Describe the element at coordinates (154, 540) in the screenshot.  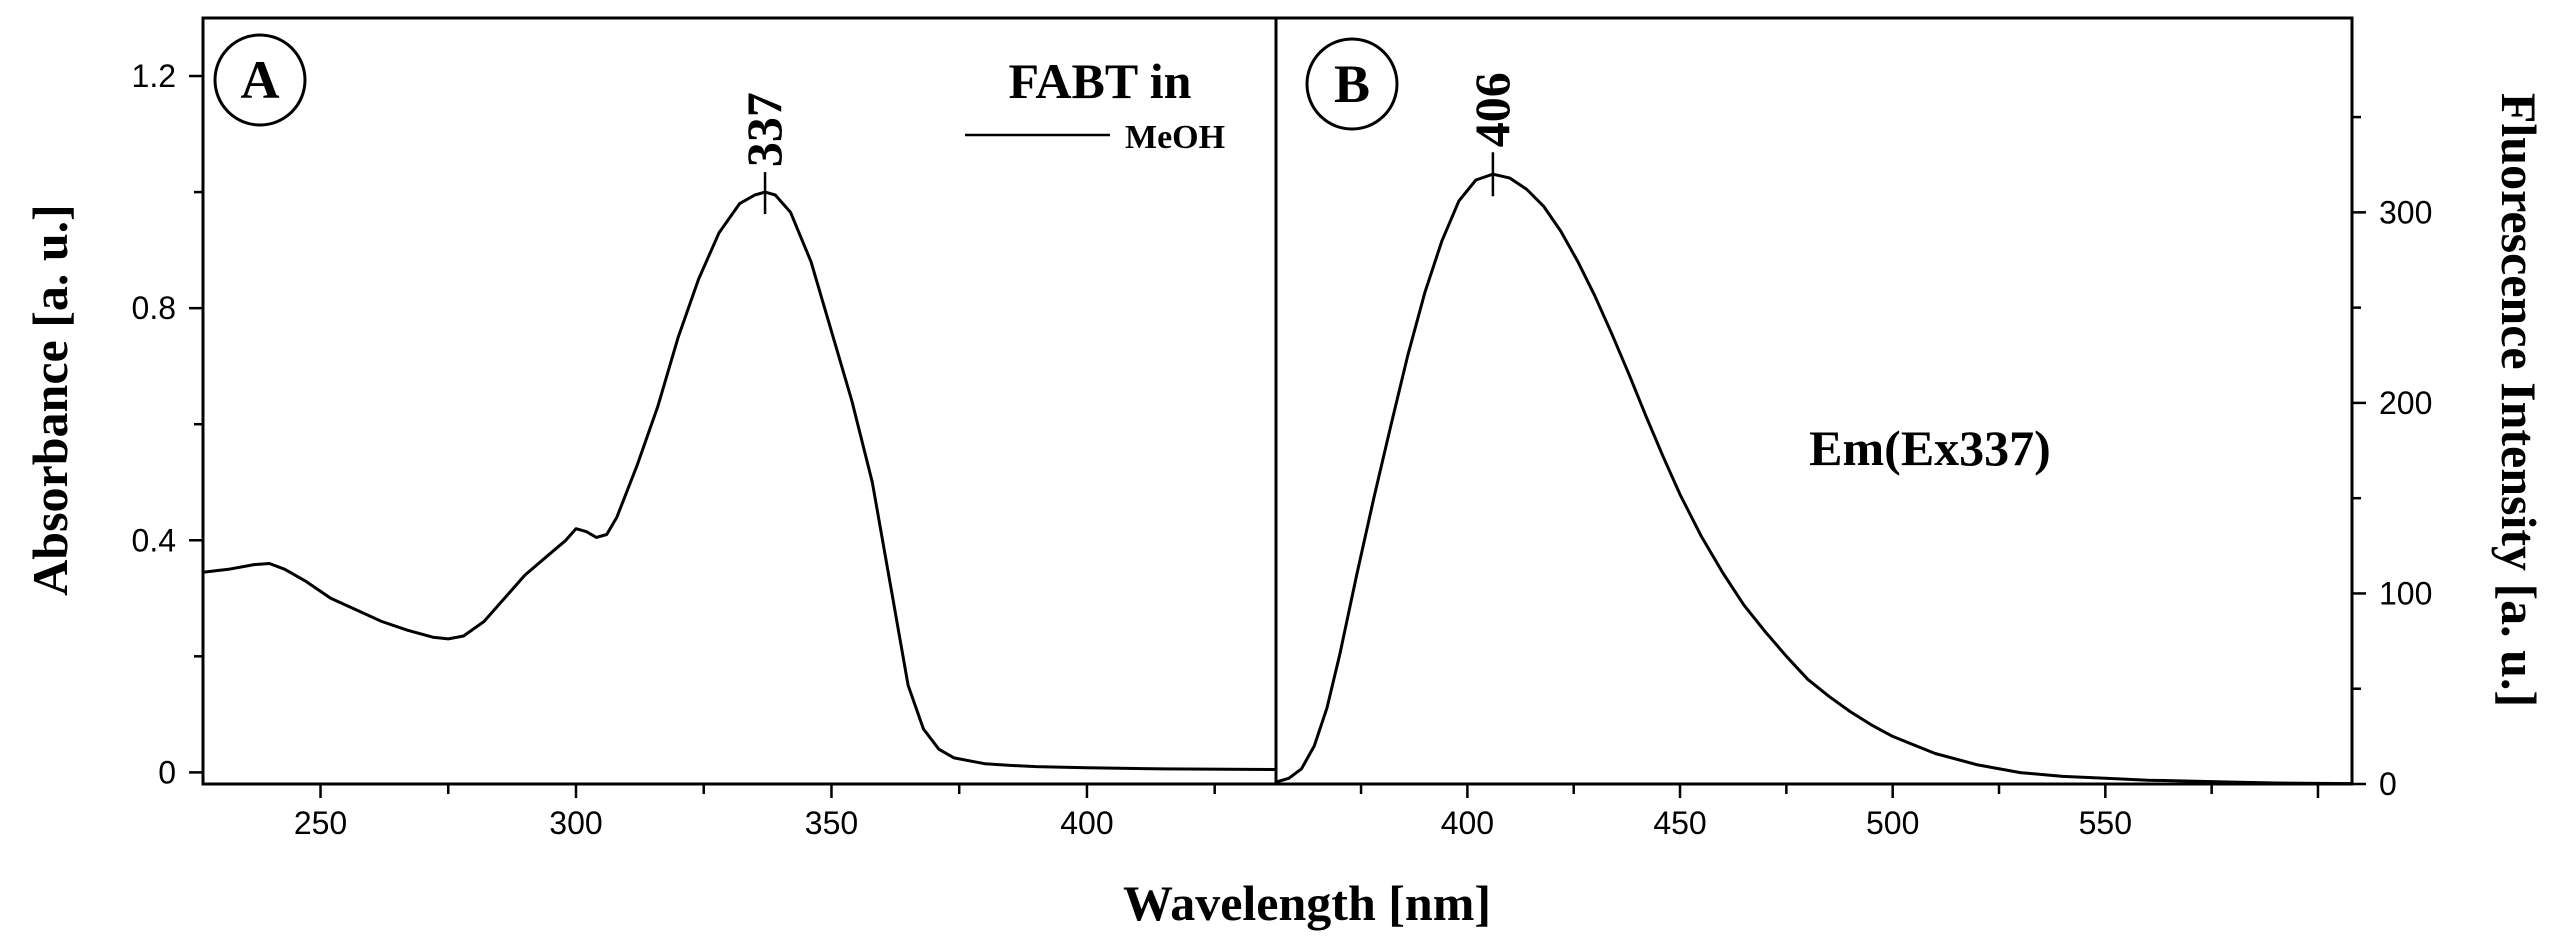
I see `panel-a-y-tick-label: 0.4` at that location.